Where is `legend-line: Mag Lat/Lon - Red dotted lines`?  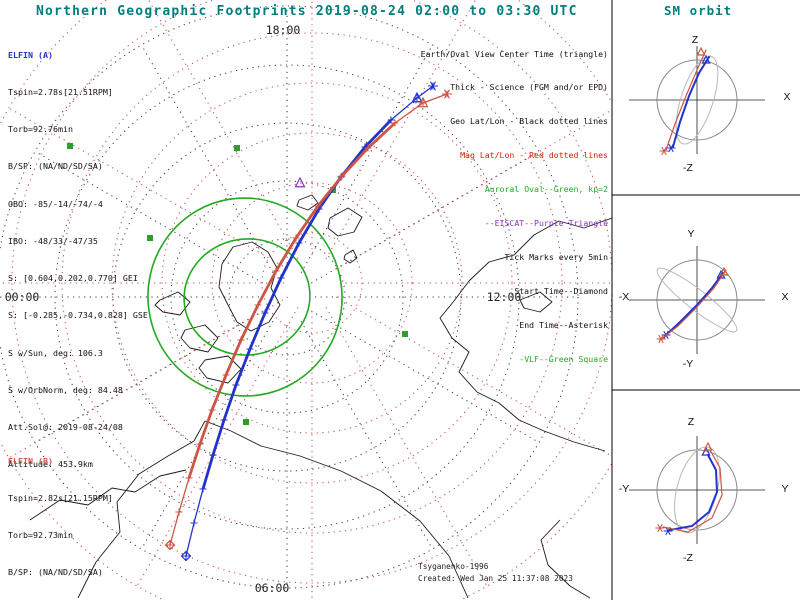 legend-line: Mag Lat/Lon - Red dotted lines is located at coordinates (534, 155).